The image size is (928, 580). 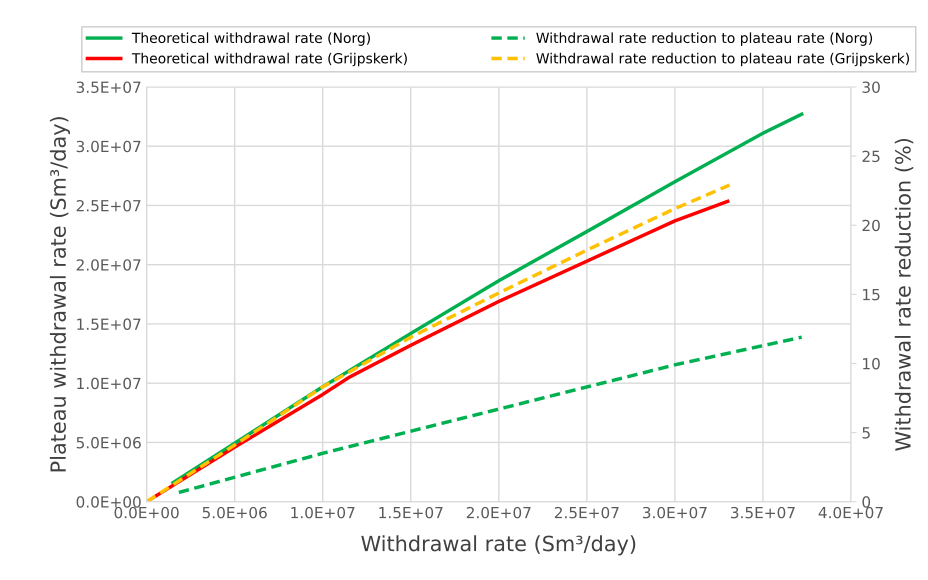 I want to click on legend-label: Theoretical withdrawal rate (Norg), so click(x=251, y=39).